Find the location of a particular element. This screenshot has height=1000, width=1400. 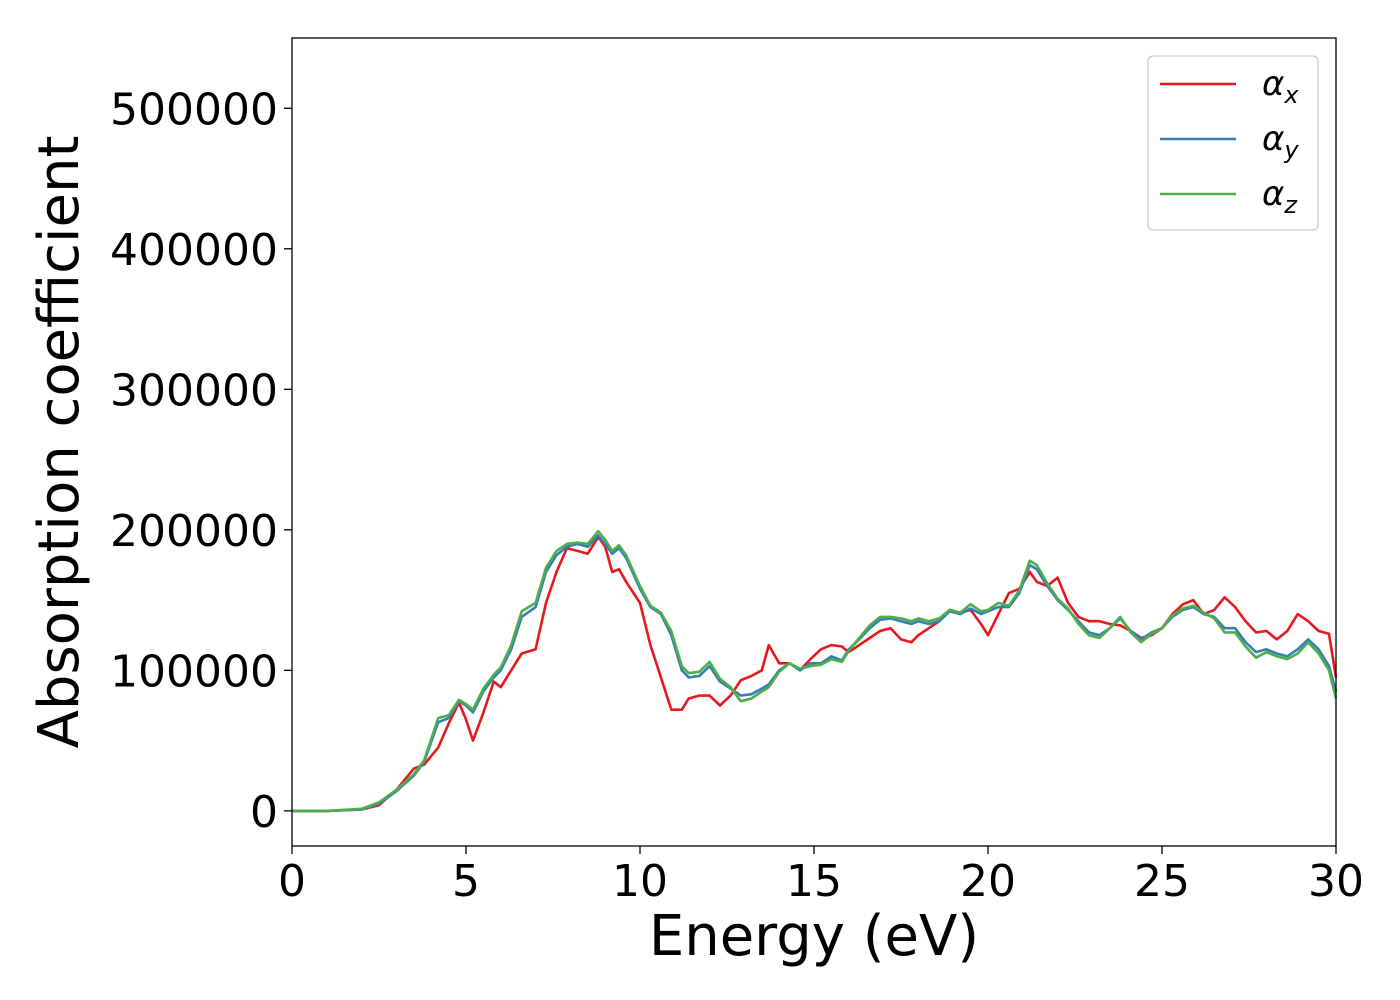

y-axis-ticks: 0 100000 200000 300000 400000 500000 is located at coordinates (201, 461).